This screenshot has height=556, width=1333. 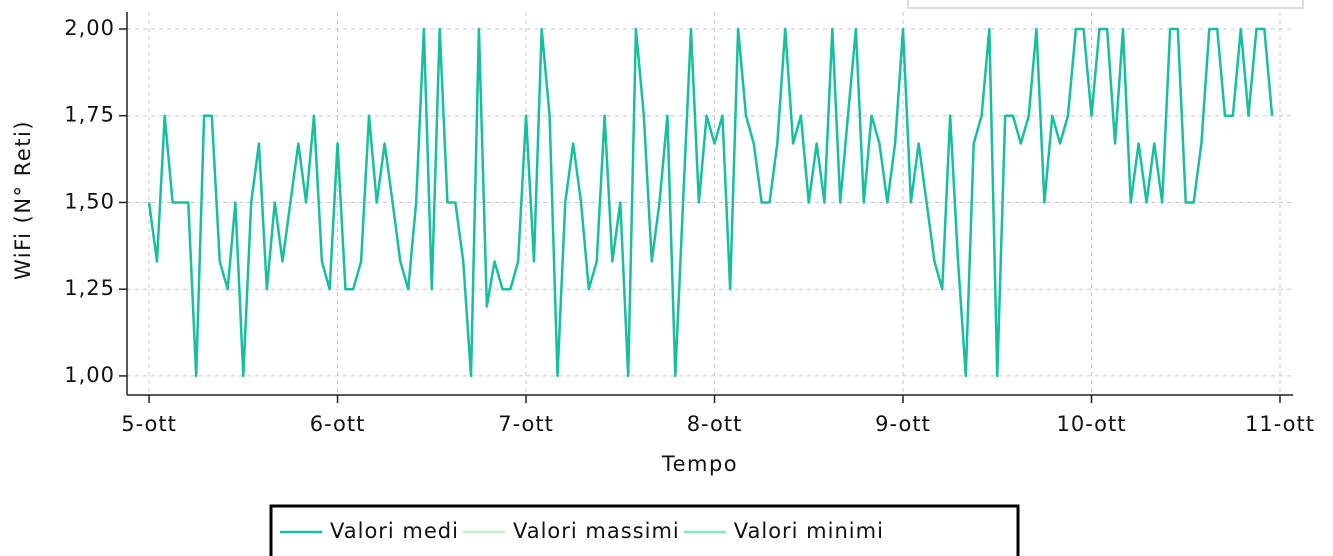 What do you see at coordinates (809, 531) in the screenshot?
I see `legend-label: Valori minimi` at bounding box center [809, 531].